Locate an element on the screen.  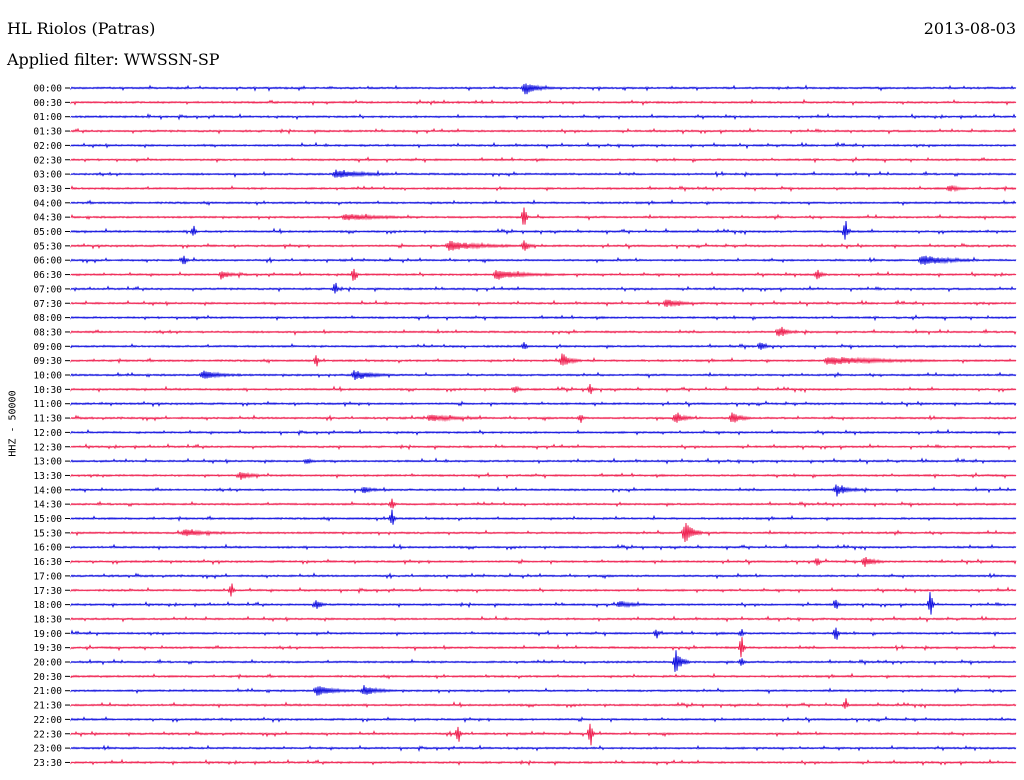
row-time-label: 03:30 is located at coordinates (47, 189).